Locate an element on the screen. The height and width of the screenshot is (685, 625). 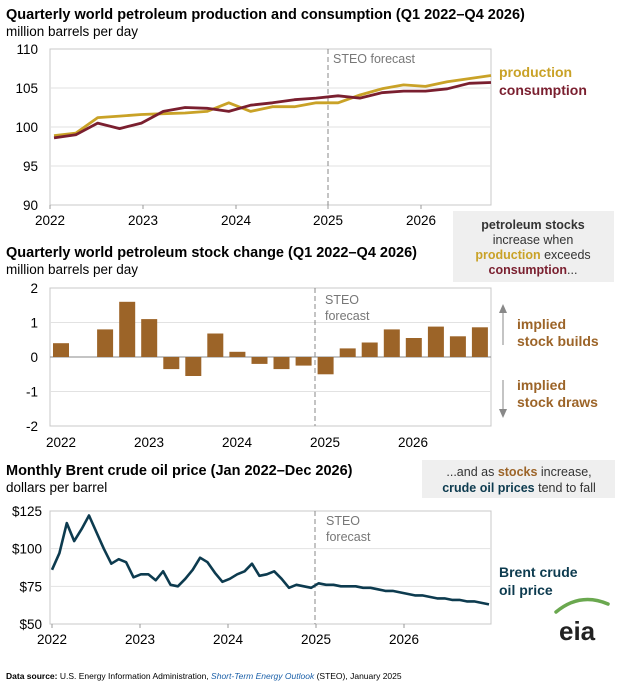
panel2-x-tick-label: 2022 is located at coordinates (61, 442).